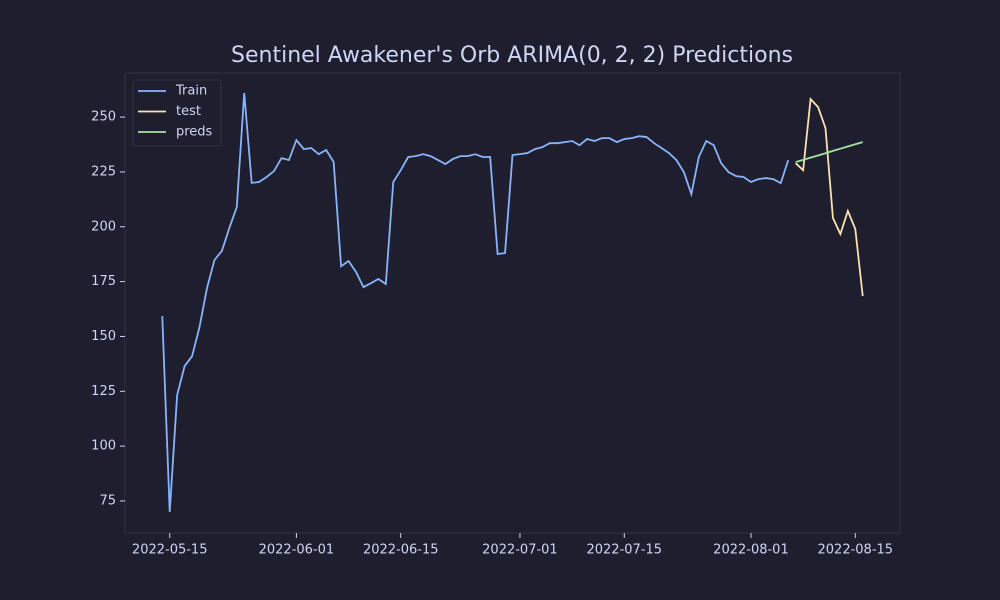  I want to click on x-tick-label: 2022-06-01, so click(297, 550).